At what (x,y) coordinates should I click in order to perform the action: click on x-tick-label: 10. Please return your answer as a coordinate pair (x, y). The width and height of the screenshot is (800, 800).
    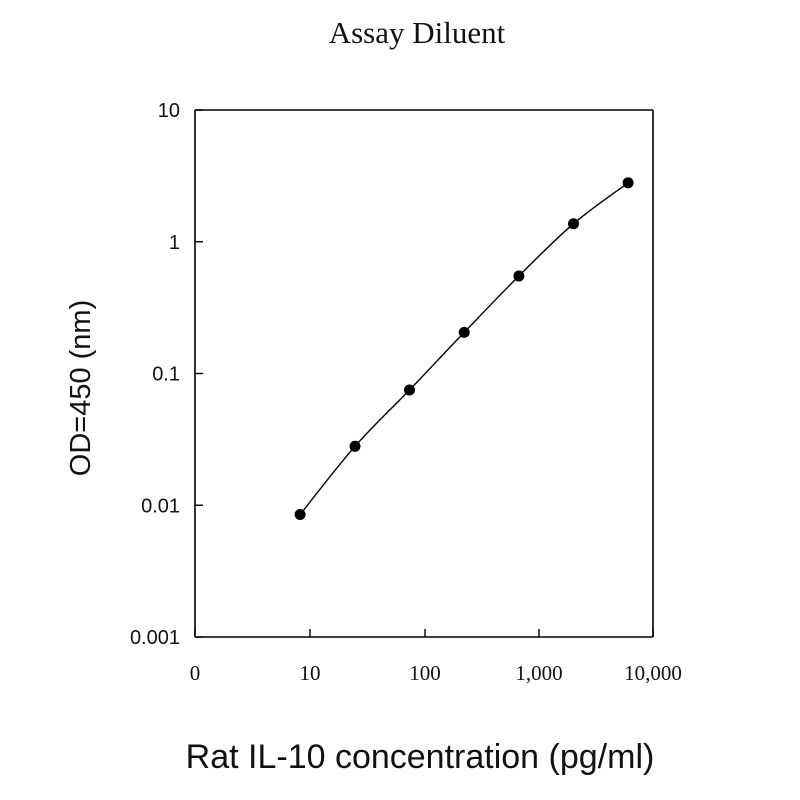
    Looking at the image, I should click on (310, 673).